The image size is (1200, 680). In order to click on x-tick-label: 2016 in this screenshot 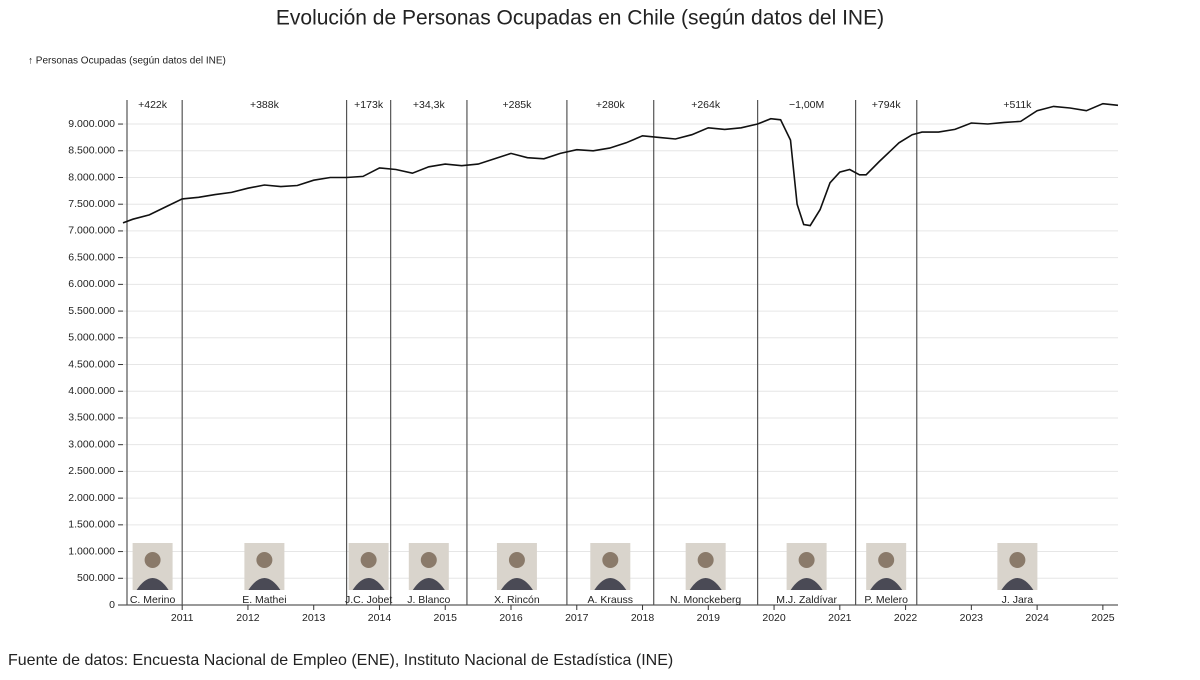, I will do `click(511, 618)`.